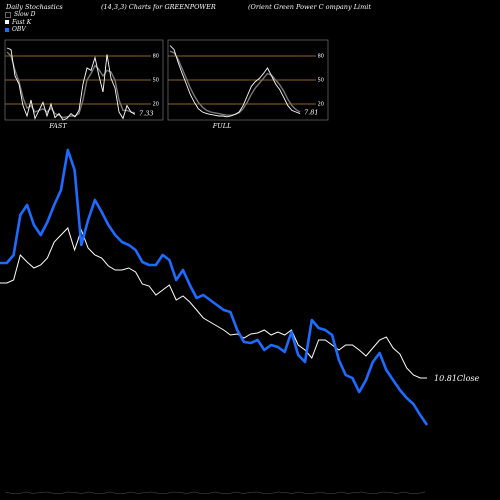 The width and height of the screenshot is (500, 500). What do you see at coordinates (34, 7) in the screenshot?
I see `chart-header-left: Daily Stochastics` at bounding box center [34, 7].